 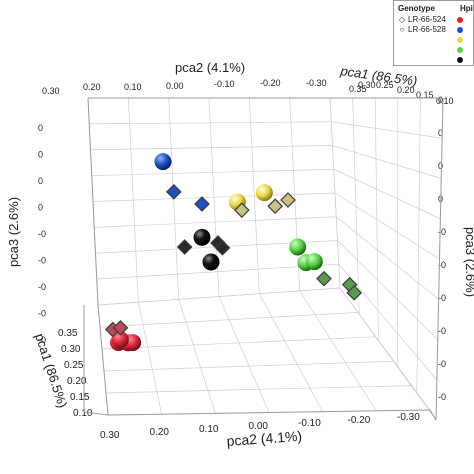 I want to click on legend-genotype-item: ◇ LR-66-524, so click(x=422, y=19).